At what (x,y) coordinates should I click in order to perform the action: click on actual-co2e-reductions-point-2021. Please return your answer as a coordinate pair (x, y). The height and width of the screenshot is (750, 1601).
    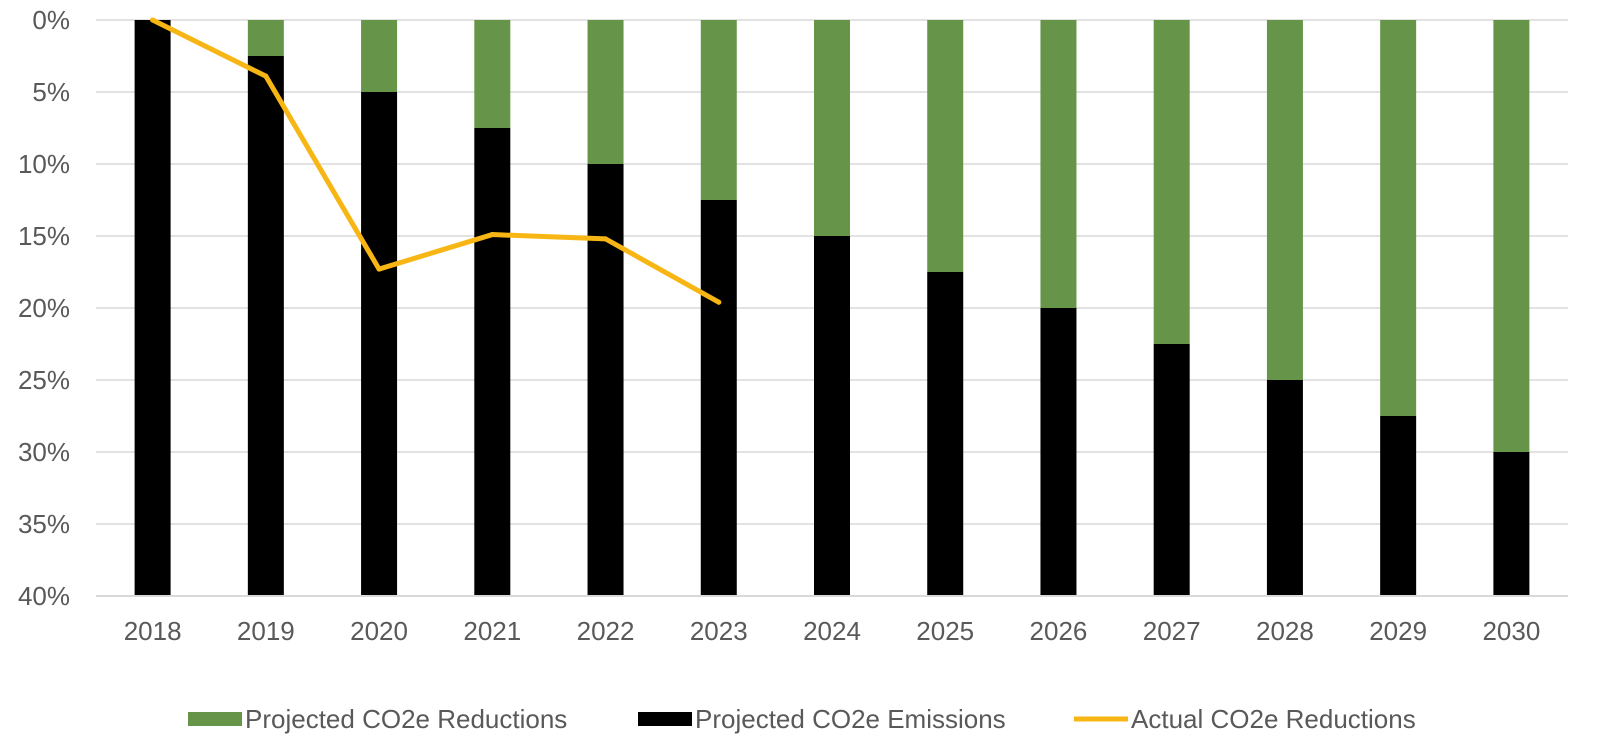
    Looking at the image, I should click on (492, 235).